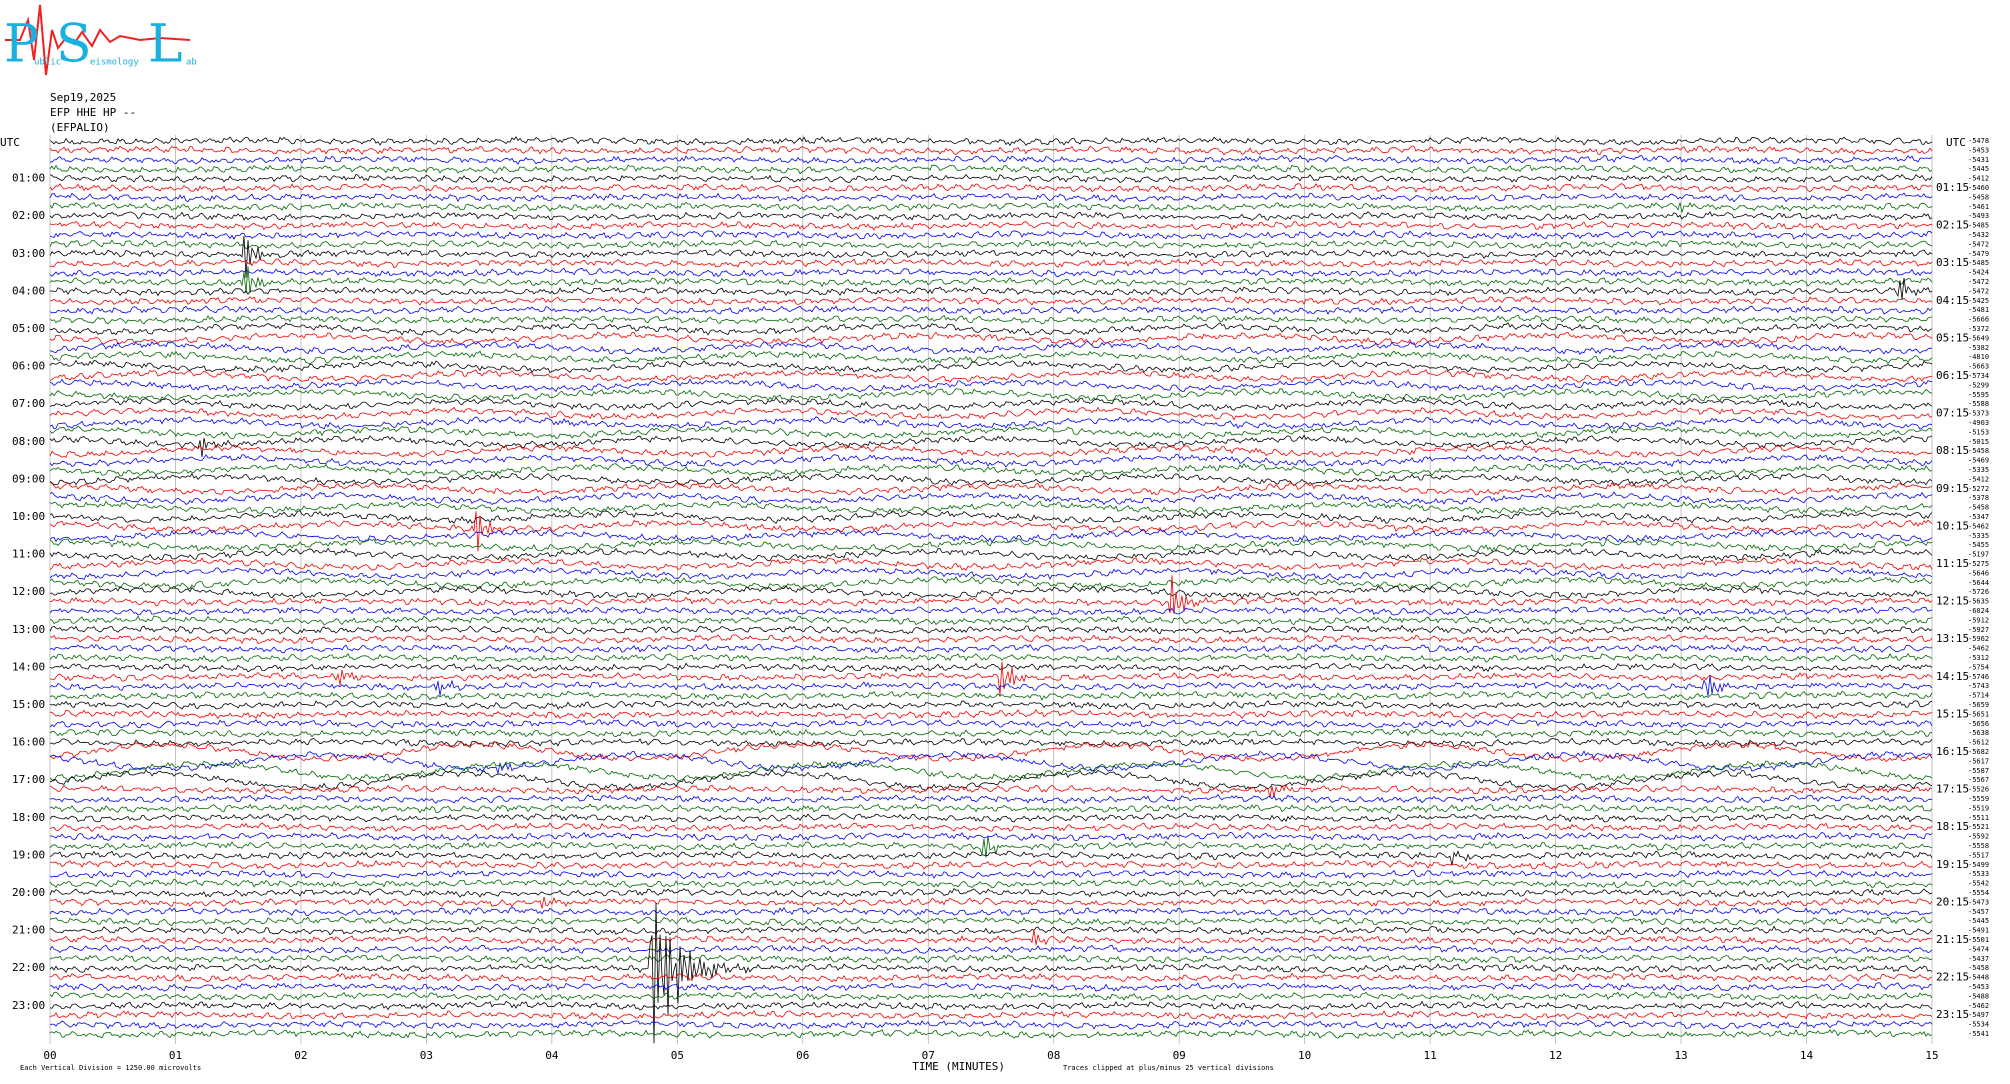  Describe the element at coordinates (1978, 470) in the screenshot. I see `offset-label: -5335` at that location.